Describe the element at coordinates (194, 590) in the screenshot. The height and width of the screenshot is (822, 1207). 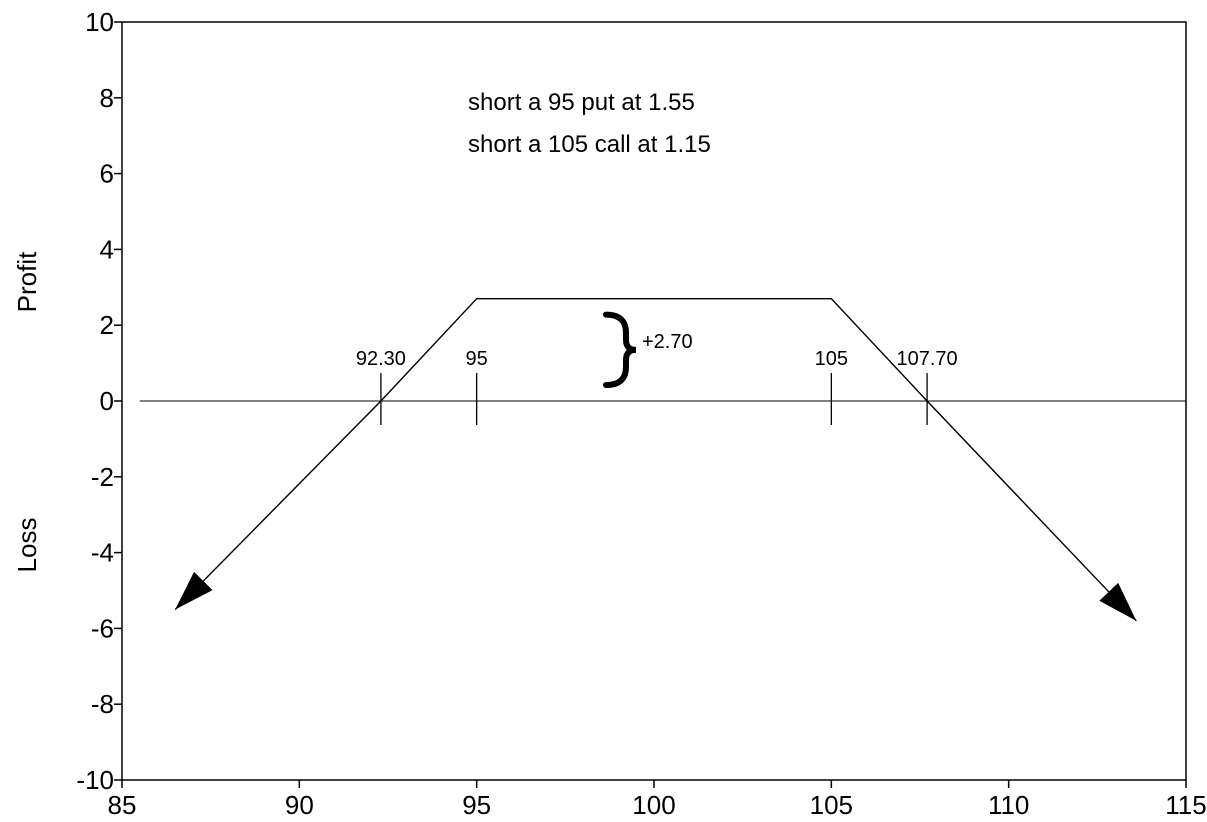
I see `left-arrowhead` at that location.